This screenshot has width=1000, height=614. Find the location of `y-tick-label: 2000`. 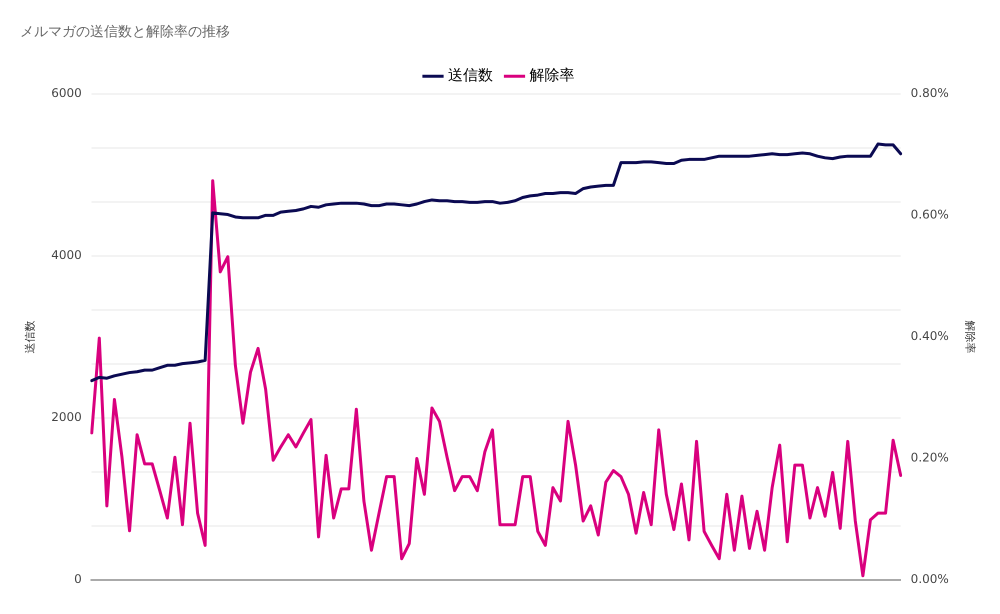

y-tick-label: 2000 is located at coordinates (66, 417).